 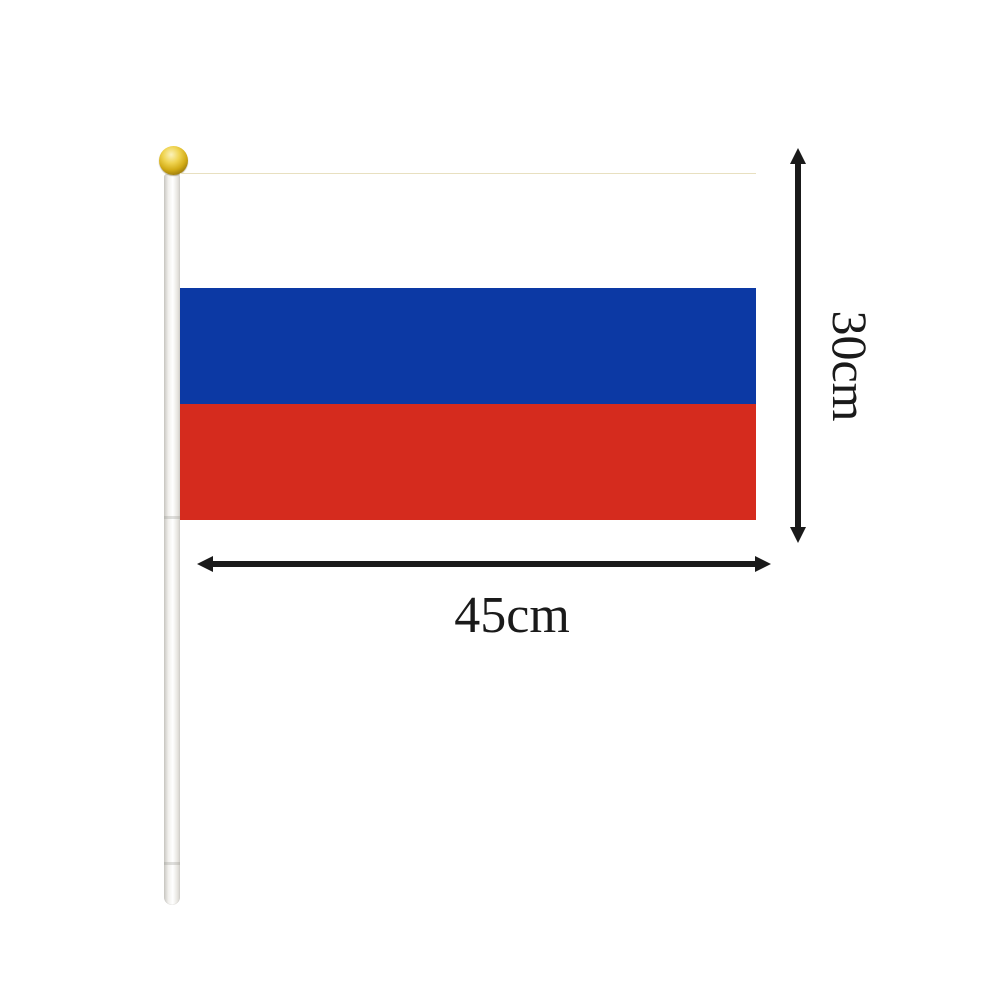 I want to click on arrowhead-left-icon, so click(x=205, y=564).